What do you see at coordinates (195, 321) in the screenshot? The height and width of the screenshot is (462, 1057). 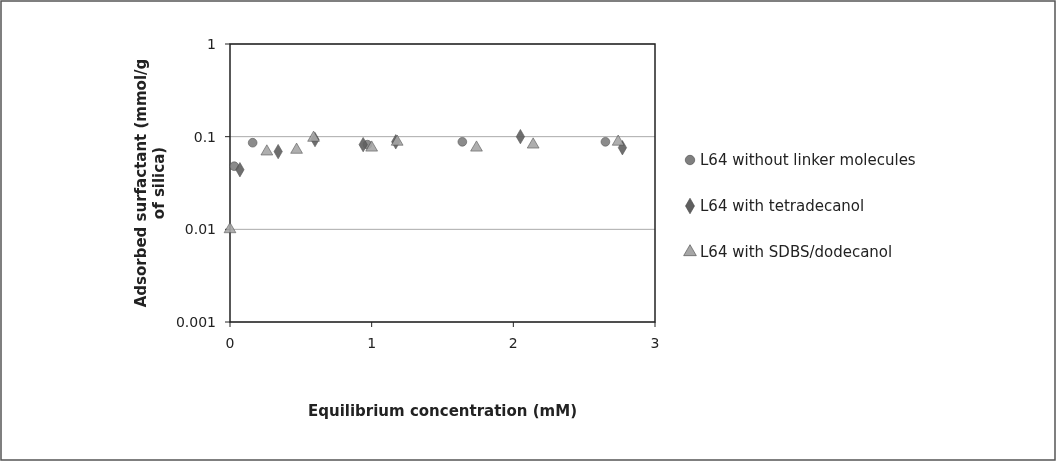 I see `y-tick-label: 0.001` at bounding box center [195, 321].